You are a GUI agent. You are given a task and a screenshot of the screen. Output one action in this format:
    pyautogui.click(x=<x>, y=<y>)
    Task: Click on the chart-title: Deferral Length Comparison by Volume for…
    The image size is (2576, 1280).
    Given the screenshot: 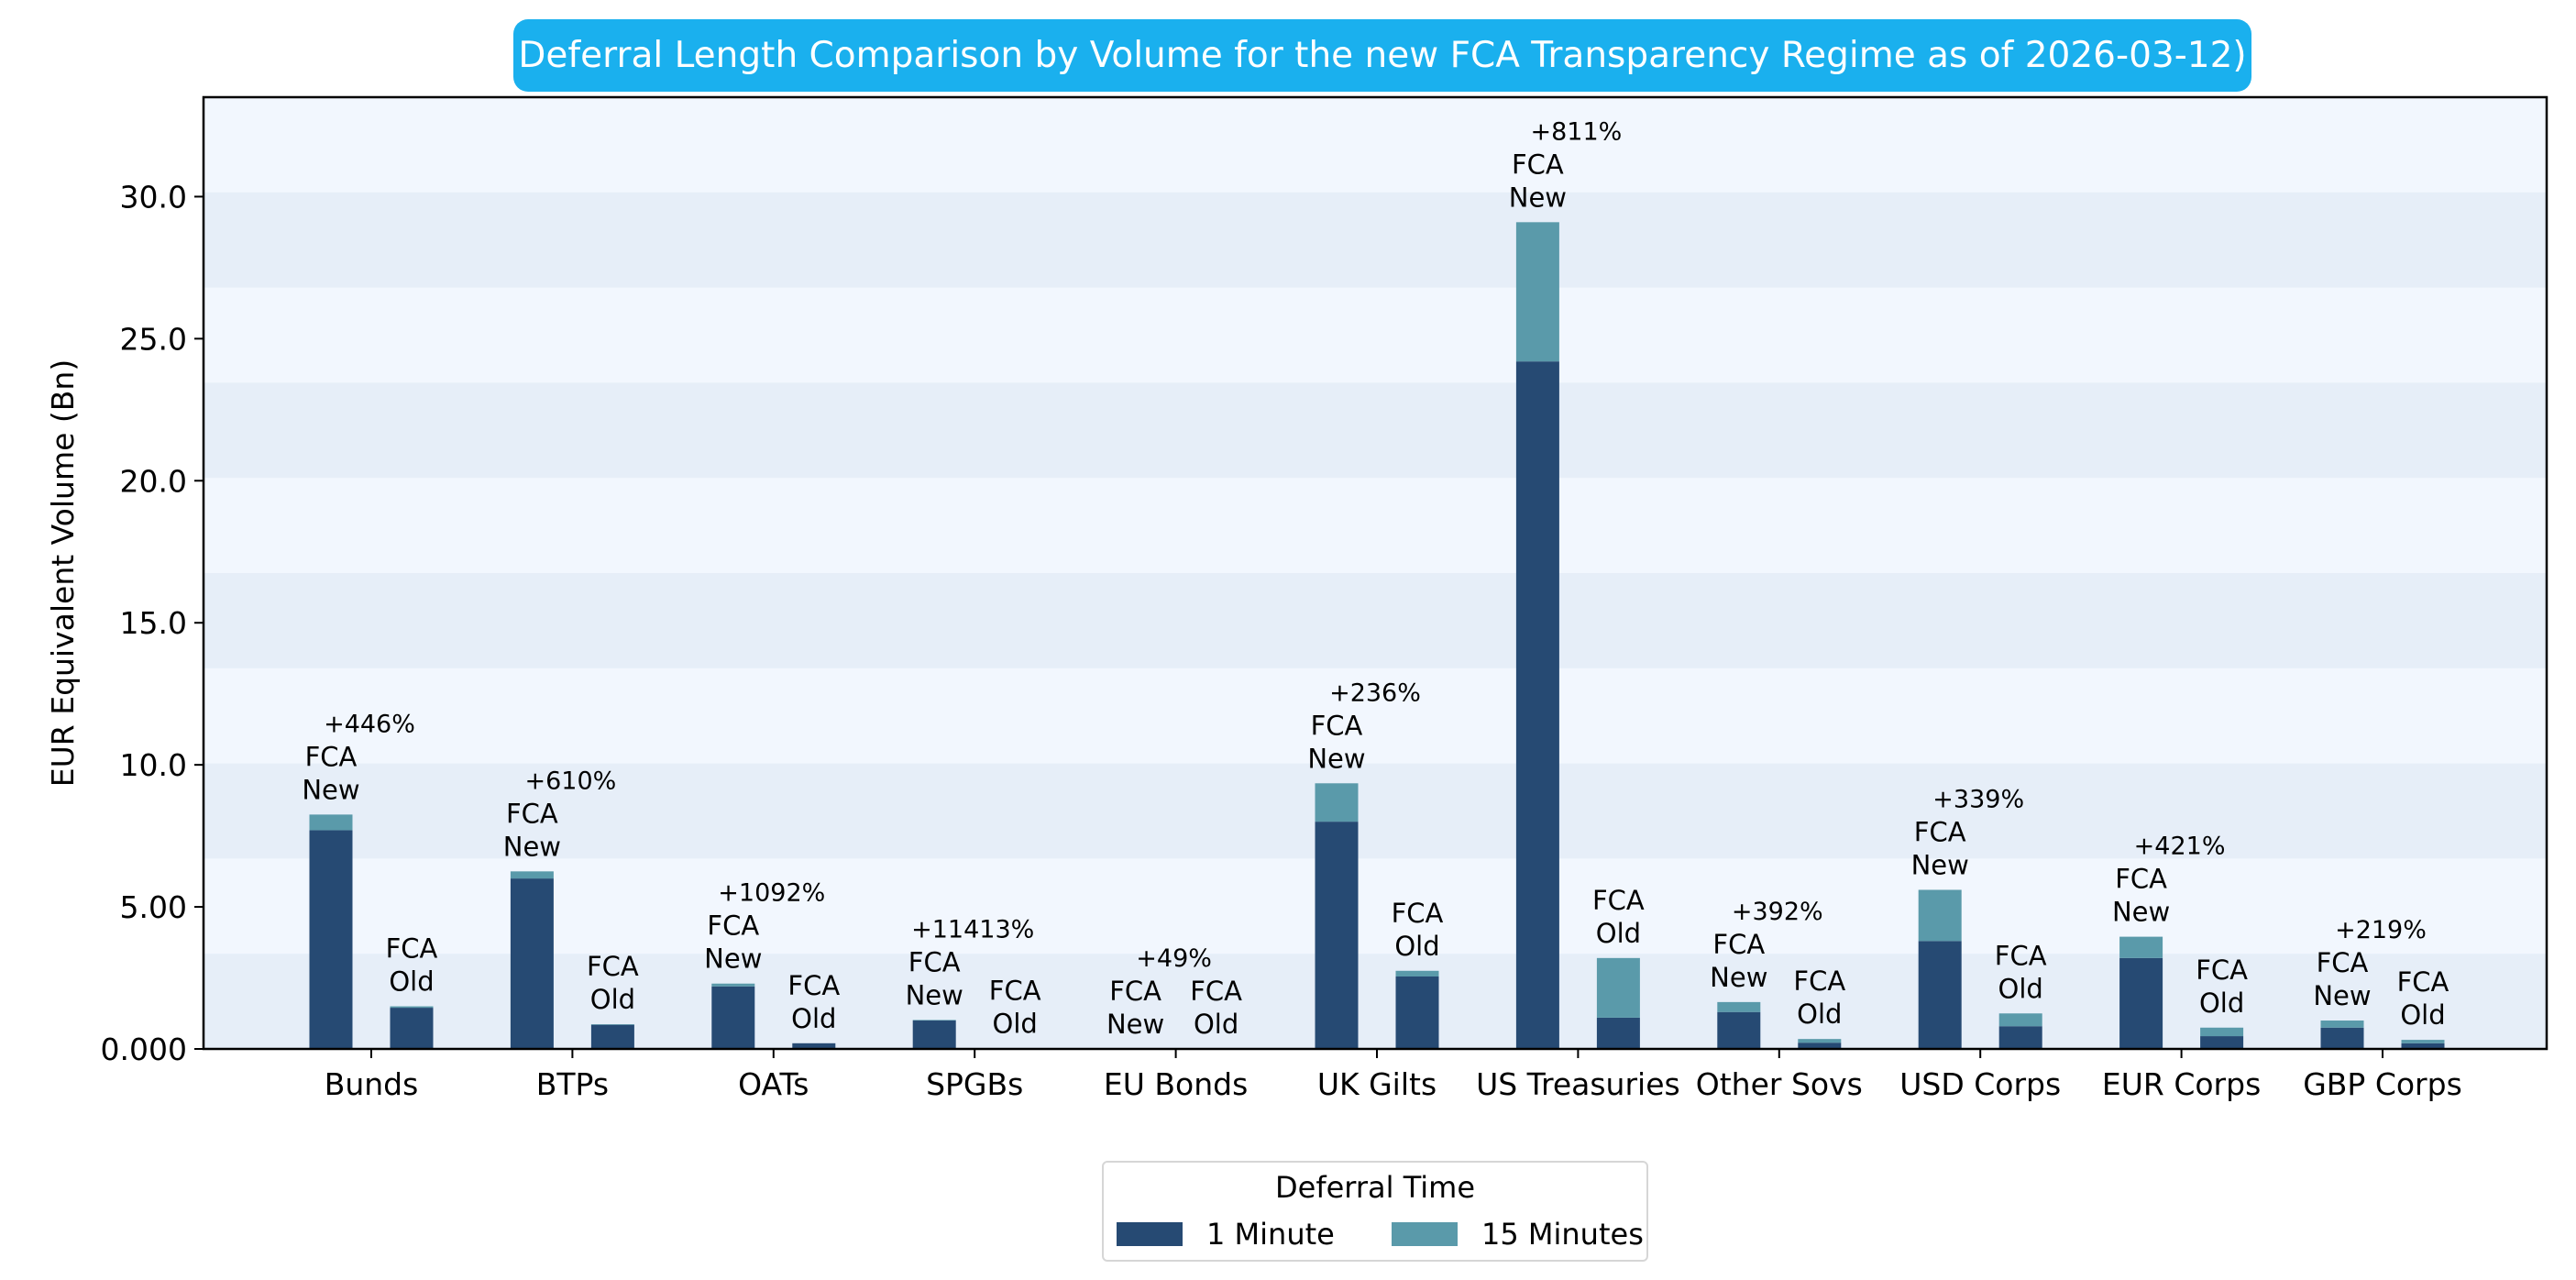 What is the action you would take?
    pyautogui.click(x=1382, y=55)
    